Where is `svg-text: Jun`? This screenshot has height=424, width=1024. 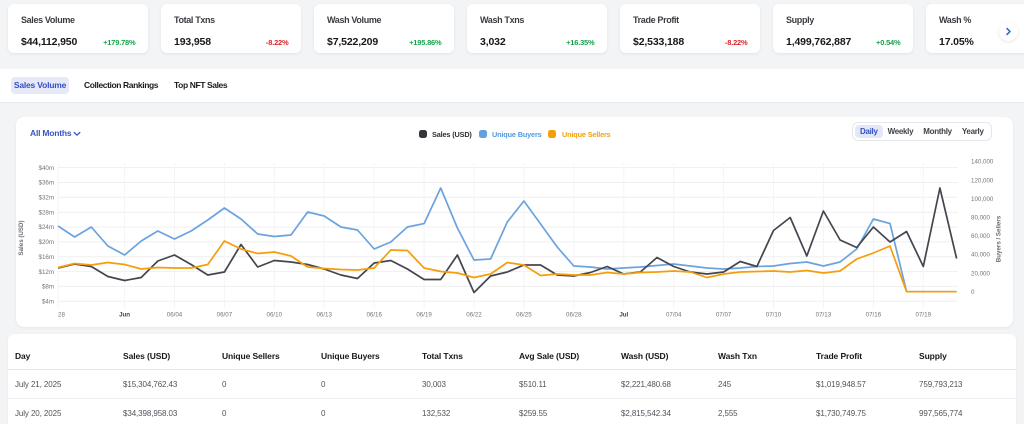
svg-text: Jun is located at coordinates (124, 314).